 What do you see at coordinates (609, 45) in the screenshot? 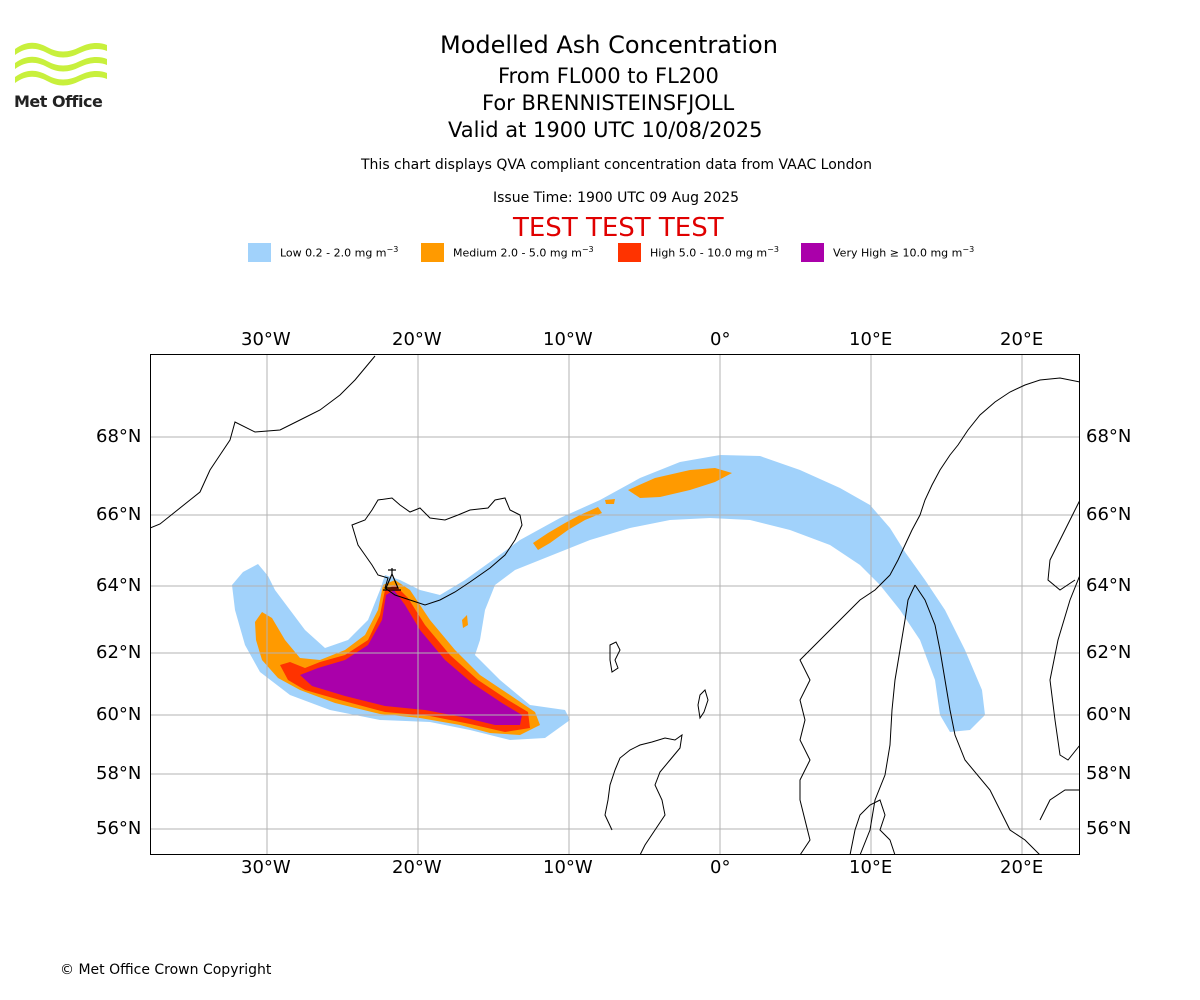
I see `chart-title: Modelled Ash Concentration` at bounding box center [609, 45].